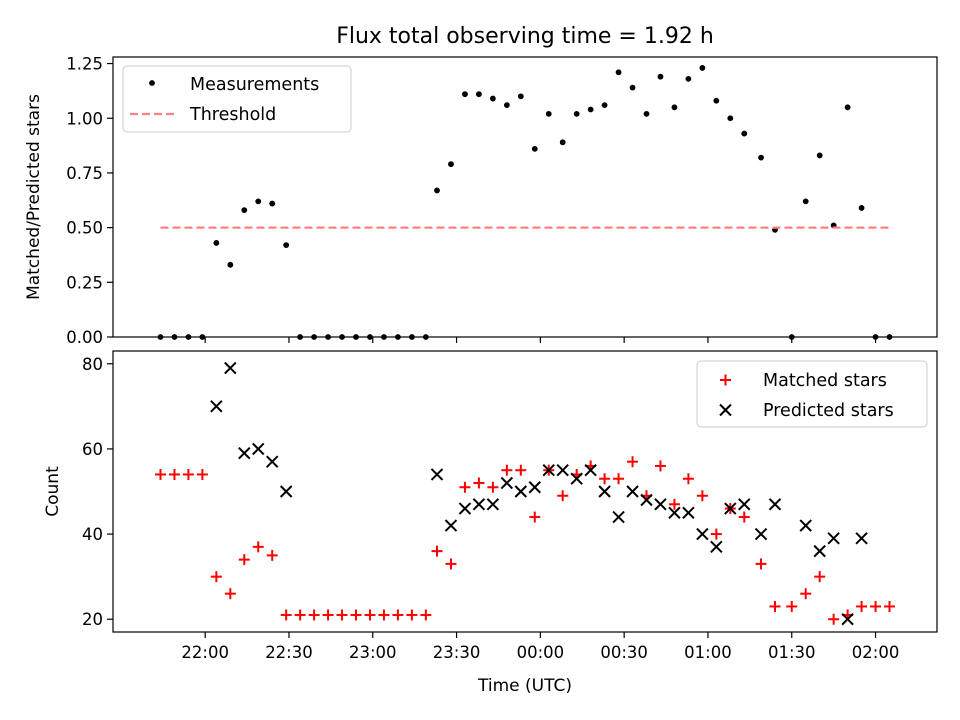 Image resolution: width=960 pixels, height=720 pixels. What do you see at coordinates (84, 173) in the screenshot?
I see `y-tick-label: 0.75` at bounding box center [84, 173].